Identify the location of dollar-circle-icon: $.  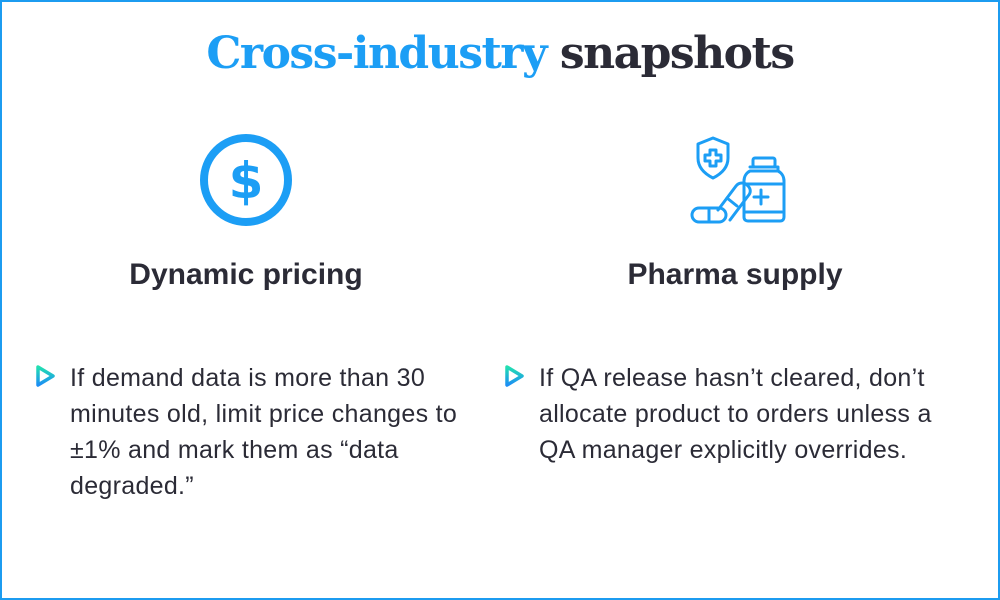
(246, 180).